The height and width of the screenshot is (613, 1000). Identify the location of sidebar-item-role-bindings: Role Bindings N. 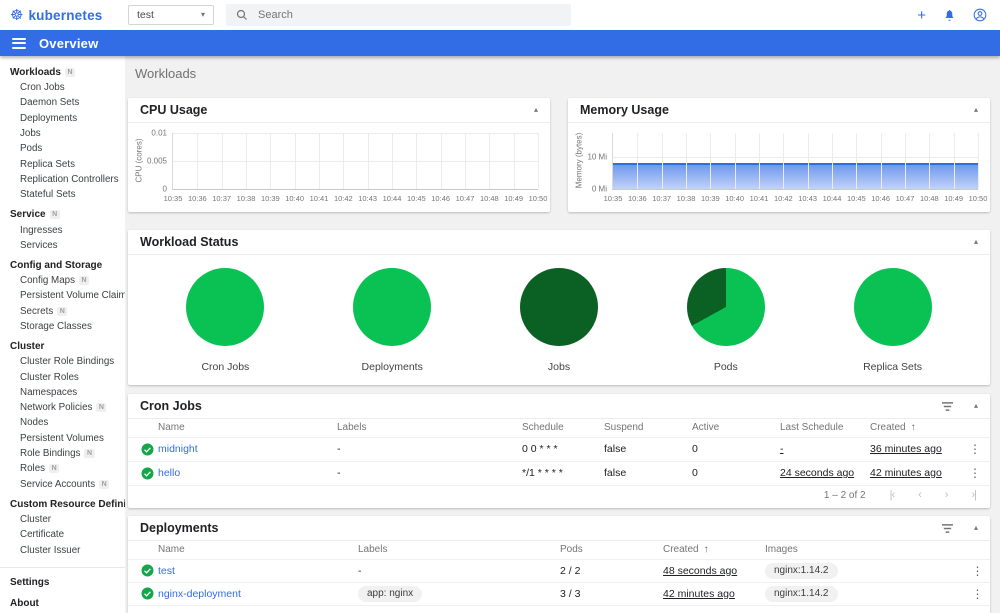
(62, 453).